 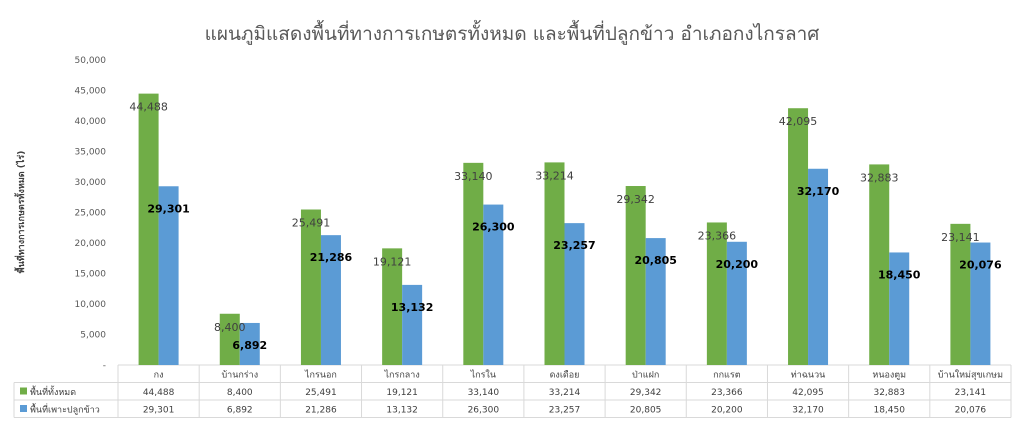 I want to click on table-cell-value: 23,141, so click(x=971, y=393).